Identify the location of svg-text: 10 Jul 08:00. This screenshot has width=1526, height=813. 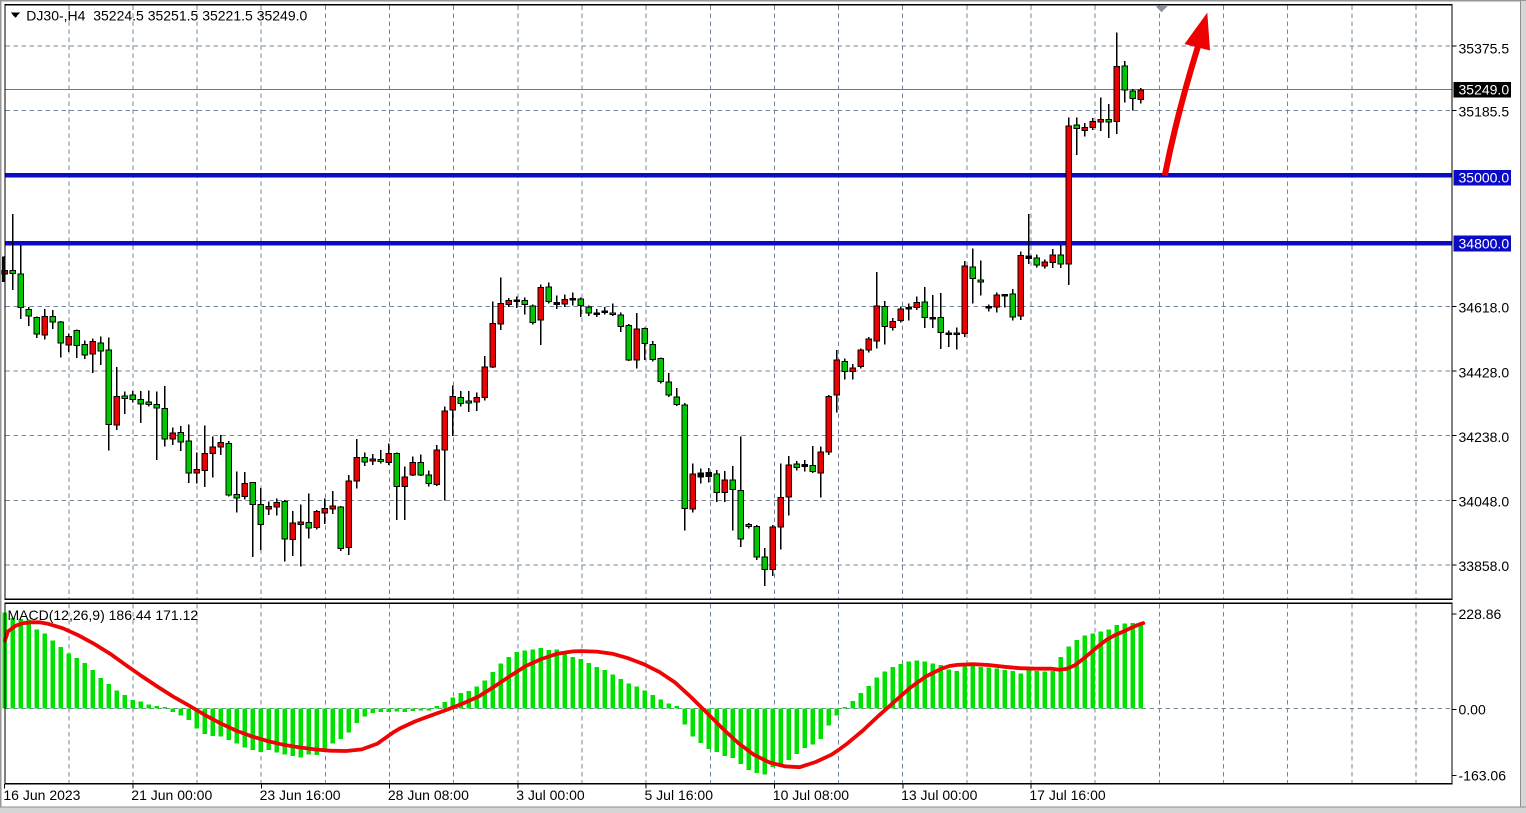
(811, 795).